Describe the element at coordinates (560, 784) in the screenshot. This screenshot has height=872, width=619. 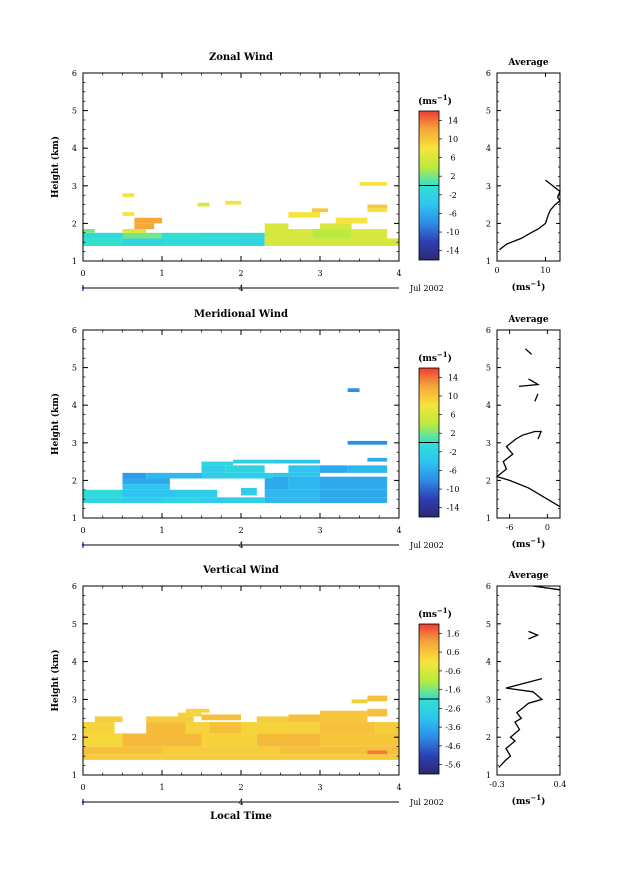
I see `avg-x-tick-label: 0.4` at that location.